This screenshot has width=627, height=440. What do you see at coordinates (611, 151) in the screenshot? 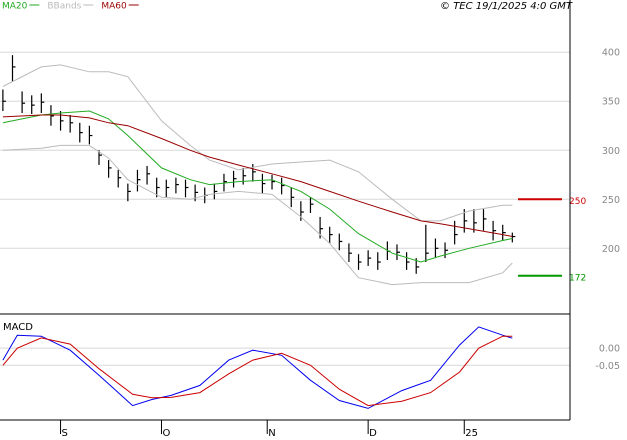
I see `y-tick-label: 300` at bounding box center [611, 151].